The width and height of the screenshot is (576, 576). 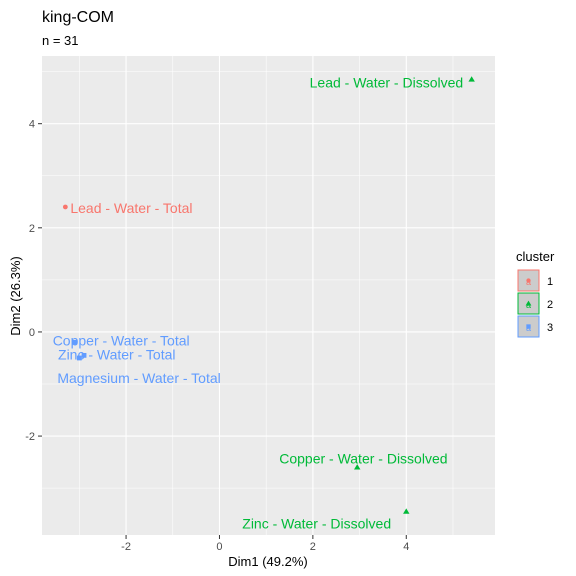 I want to click on point-label: Zinc - Water - Total, so click(x=116, y=354).